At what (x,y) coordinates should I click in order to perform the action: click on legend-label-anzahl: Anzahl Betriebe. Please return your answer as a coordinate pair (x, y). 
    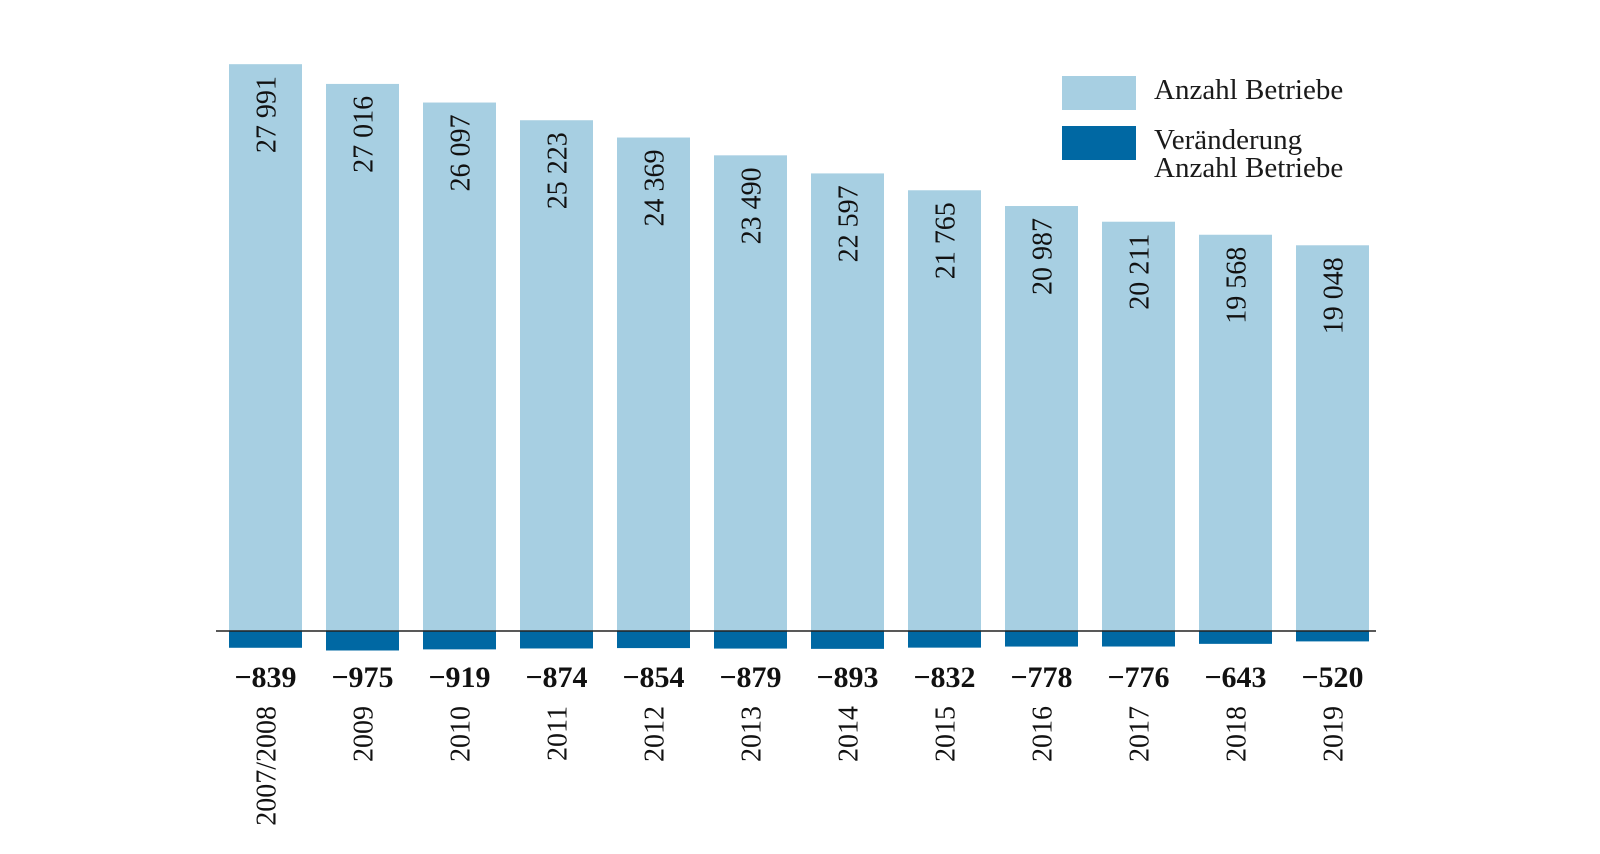
    Looking at the image, I should click on (1249, 90).